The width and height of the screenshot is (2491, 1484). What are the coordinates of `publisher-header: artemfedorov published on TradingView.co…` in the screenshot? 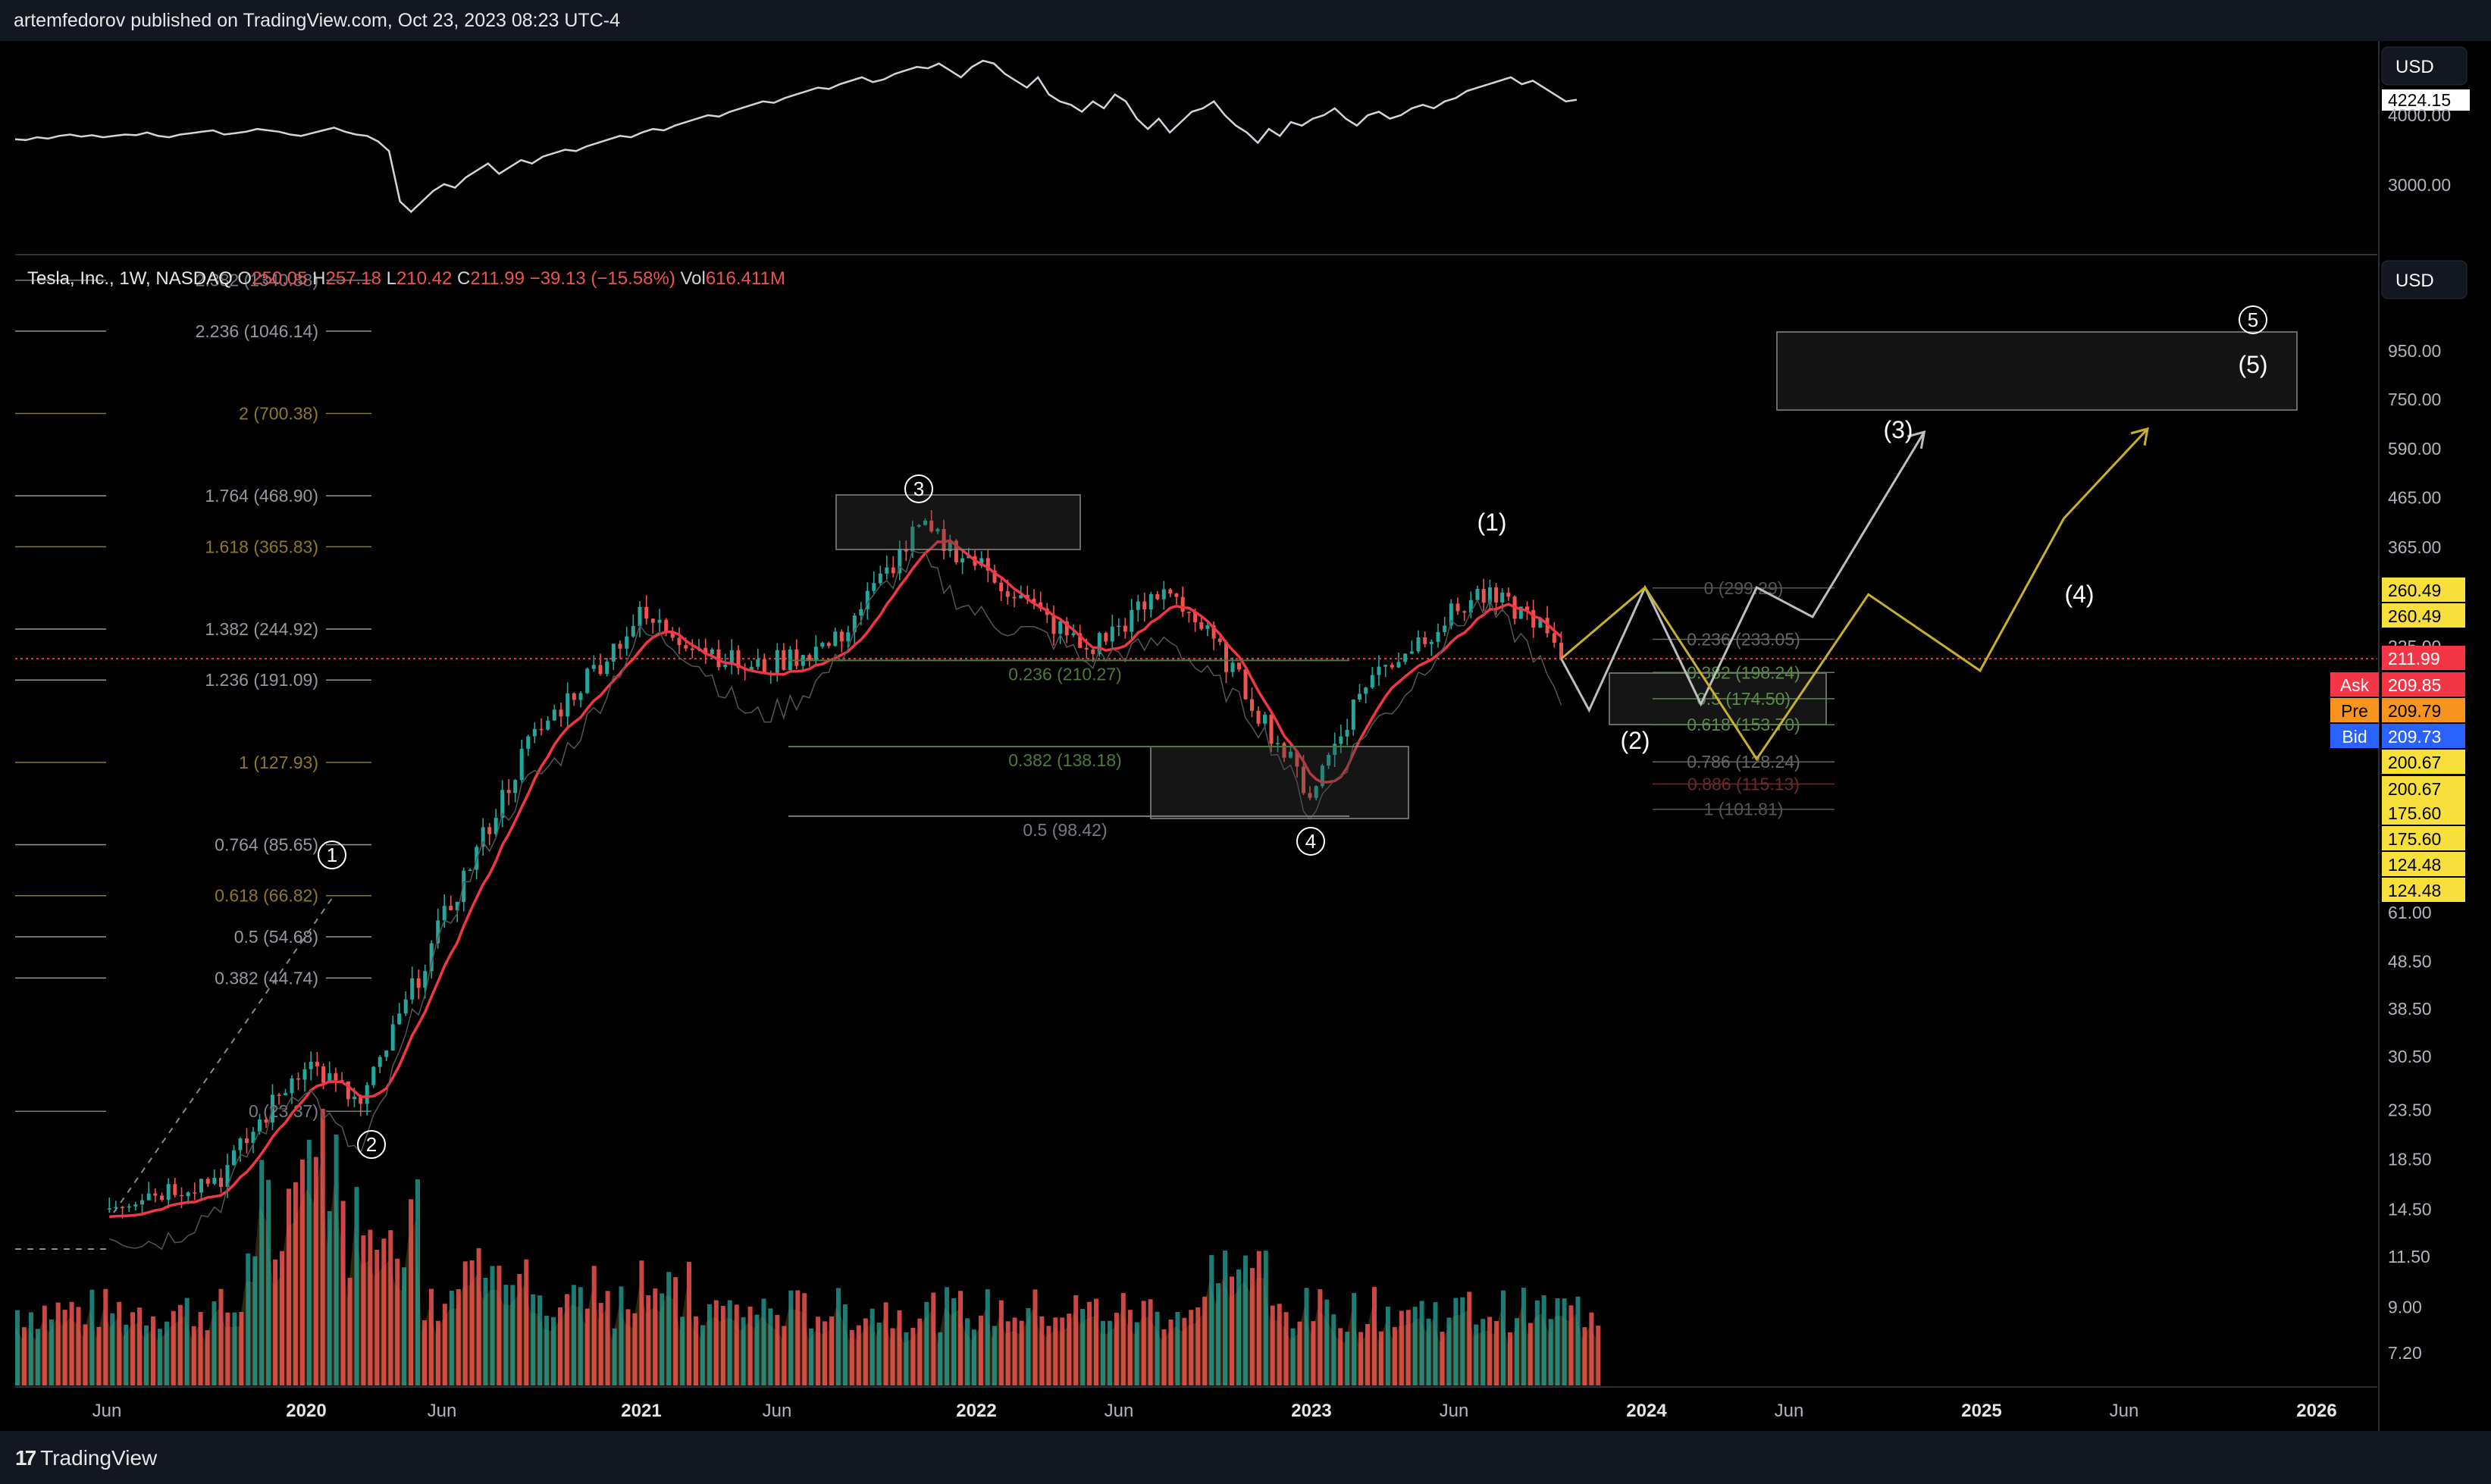 It's located at (1245, 20).